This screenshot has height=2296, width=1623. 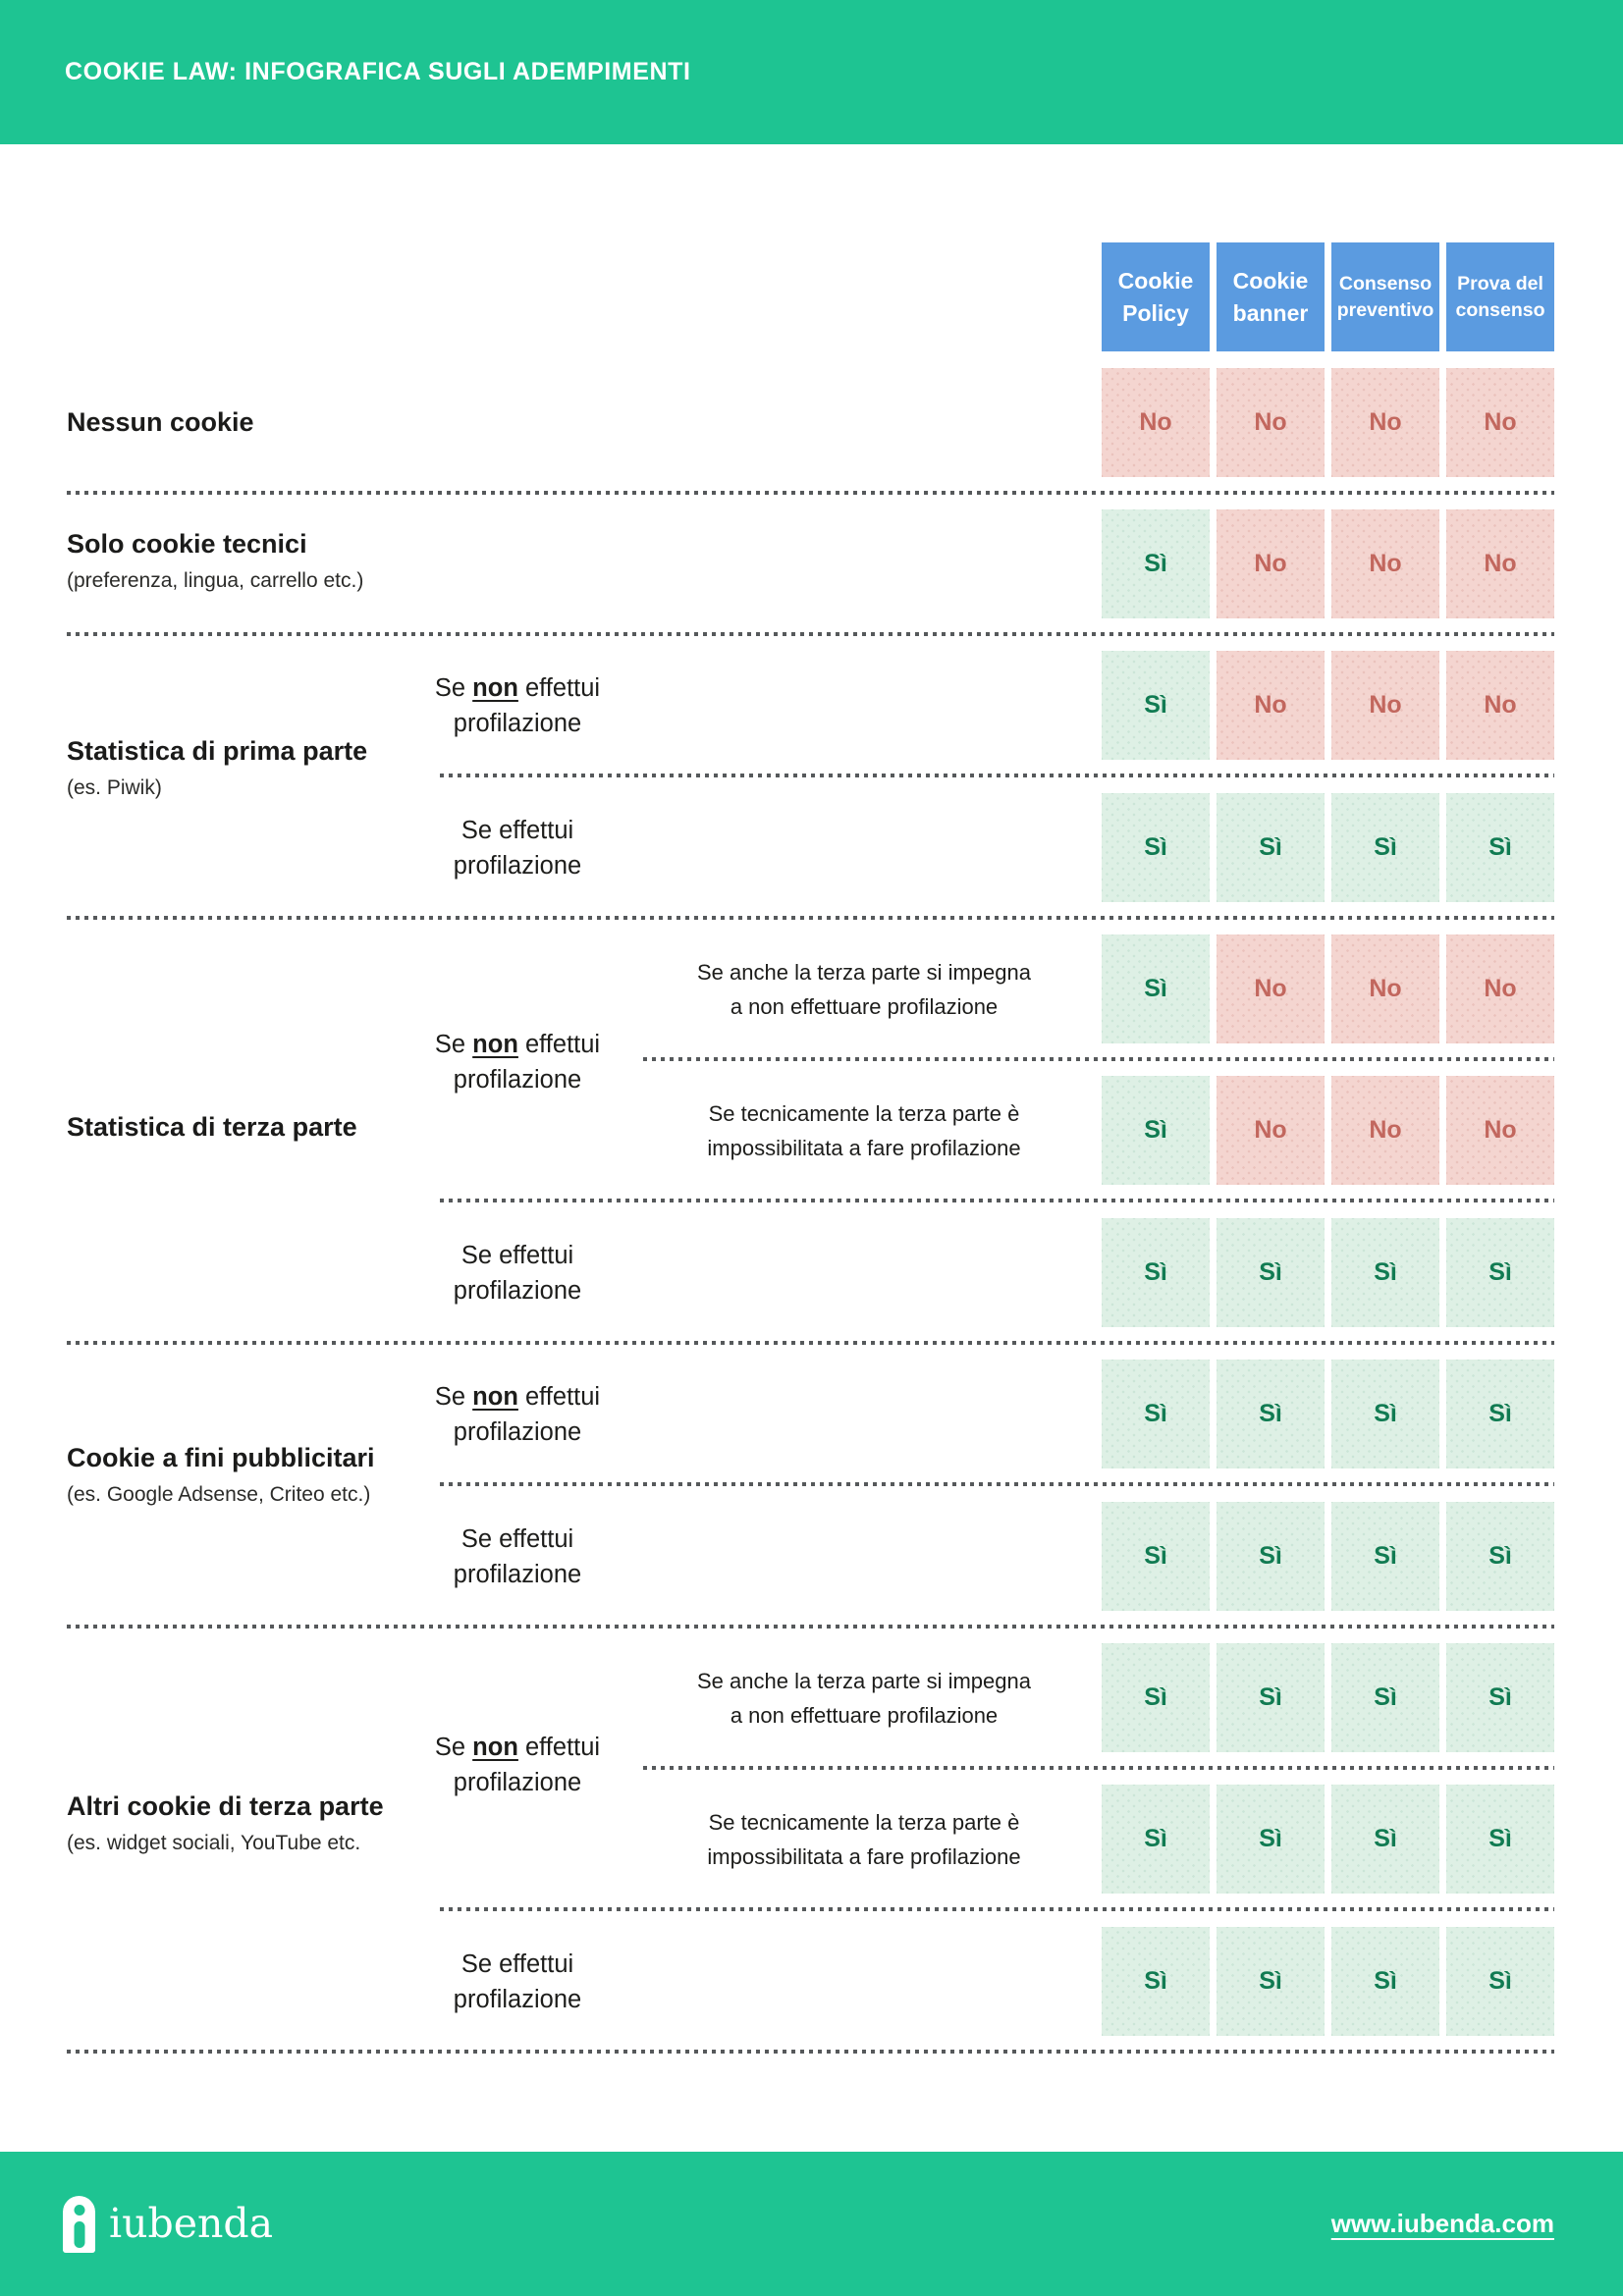 What do you see at coordinates (225, 1806) in the screenshot?
I see `section-title: Altri cookie di terza parte` at bounding box center [225, 1806].